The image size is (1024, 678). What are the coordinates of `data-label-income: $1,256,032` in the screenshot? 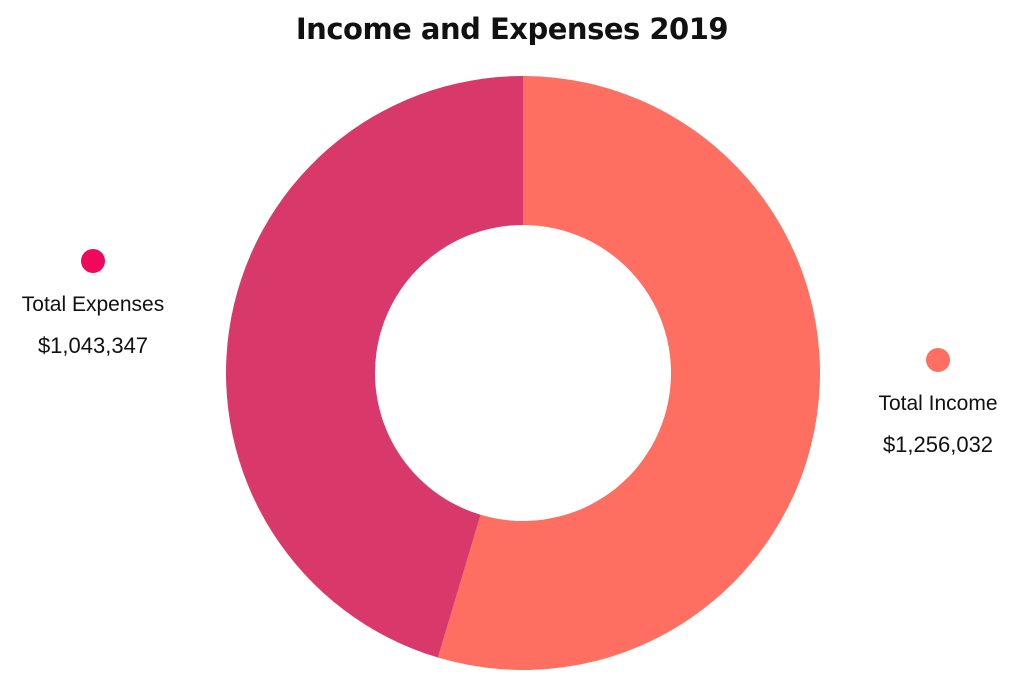 It's located at (938, 444).